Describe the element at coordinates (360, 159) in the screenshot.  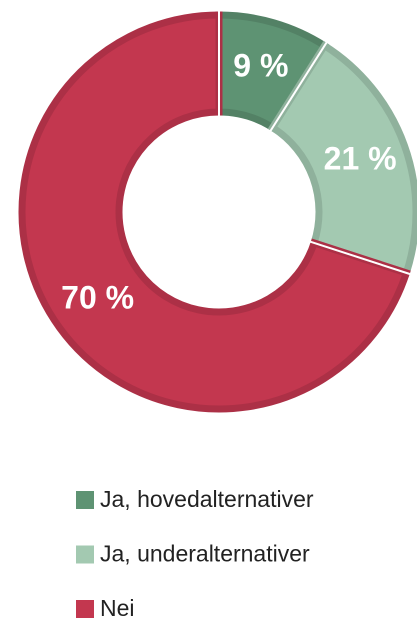
I see `slice-label: 21 %` at that location.